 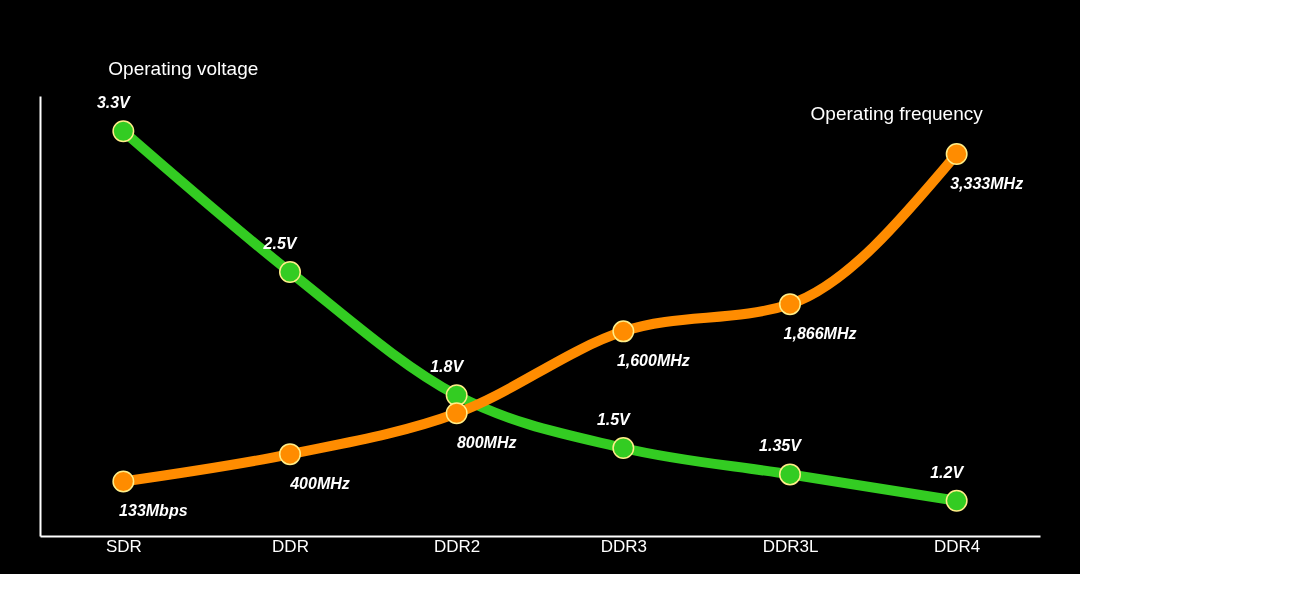 What do you see at coordinates (290, 546) in the screenshot?
I see `x-tick-label: DDR` at bounding box center [290, 546].